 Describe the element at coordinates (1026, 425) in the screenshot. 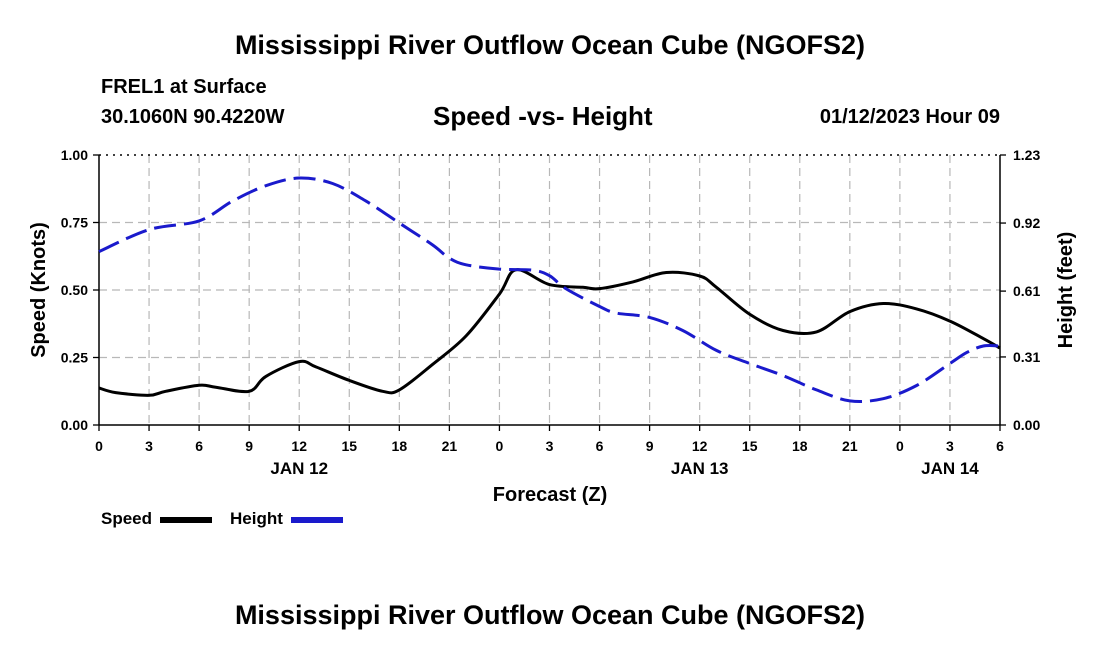

I see `y2-tick-label: 0.00` at that location.